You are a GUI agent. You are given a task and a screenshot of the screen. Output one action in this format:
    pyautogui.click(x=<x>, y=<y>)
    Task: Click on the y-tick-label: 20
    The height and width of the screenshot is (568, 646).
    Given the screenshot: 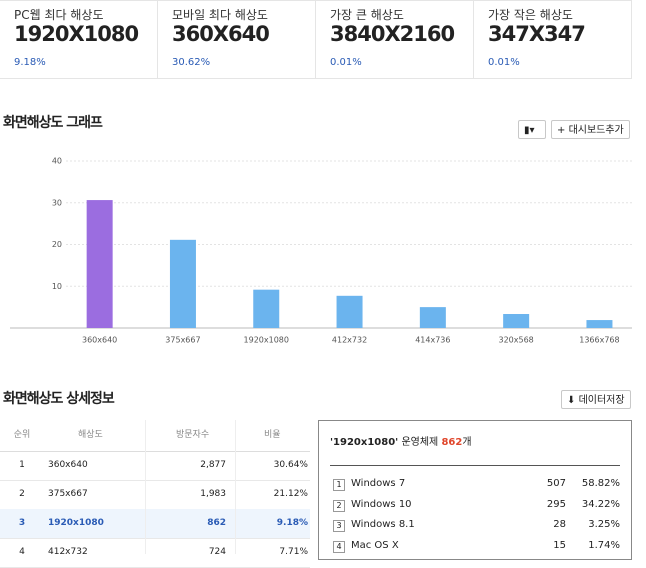 What is the action you would take?
    pyautogui.click(x=57, y=244)
    